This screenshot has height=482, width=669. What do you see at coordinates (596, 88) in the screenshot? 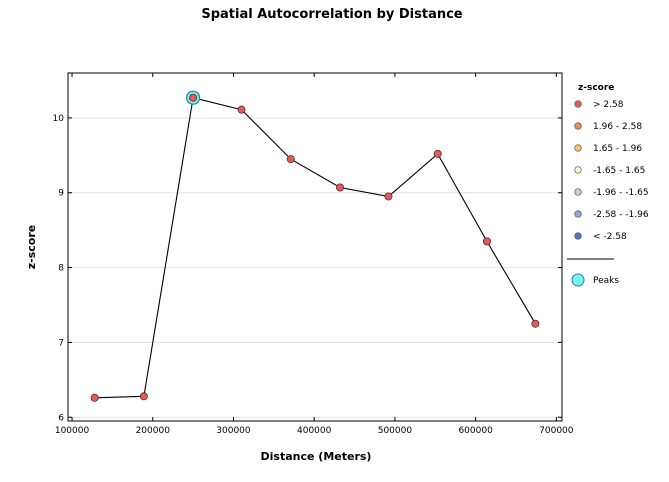
I see `legend-title: z-score` at bounding box center [596, 88].